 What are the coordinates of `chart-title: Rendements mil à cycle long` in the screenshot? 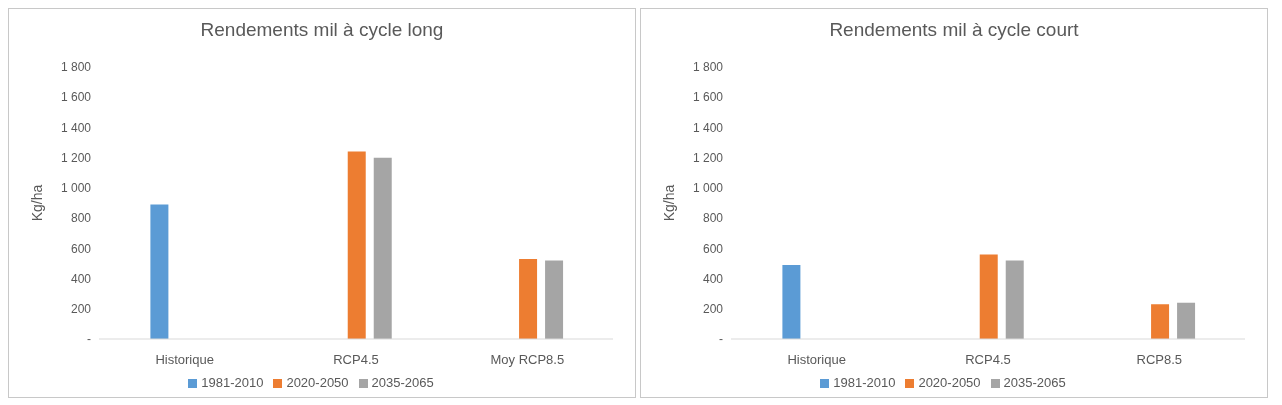 It's located at (322, 30).